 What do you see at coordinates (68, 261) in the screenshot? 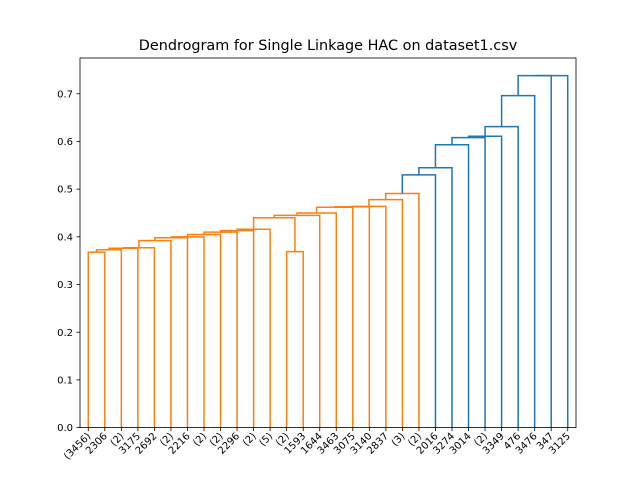
I see `y-axis: 0.0 0.1 0.2 0.3 0.4 0.5 0.6 0.7` at bounding box center [68, 261].